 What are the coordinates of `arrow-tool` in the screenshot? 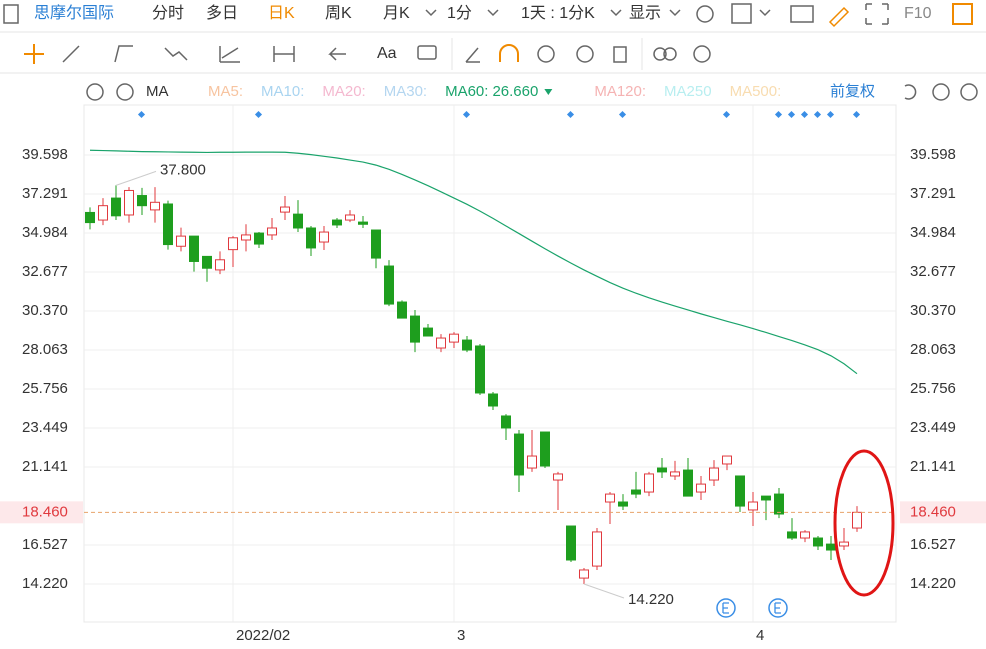 It's located at (337, 54).